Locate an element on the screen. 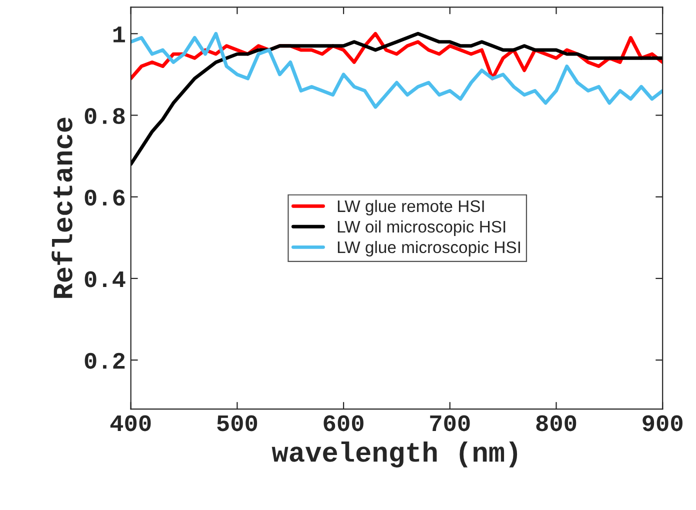 This screenshot has height=510, width=696. y-tick-label: 0.2 is located at coordinates (104, 360).